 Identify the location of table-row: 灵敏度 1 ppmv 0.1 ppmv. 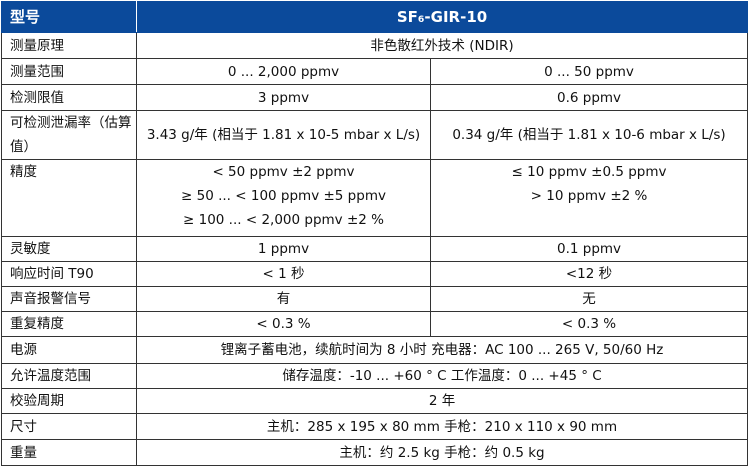
(374, 249).